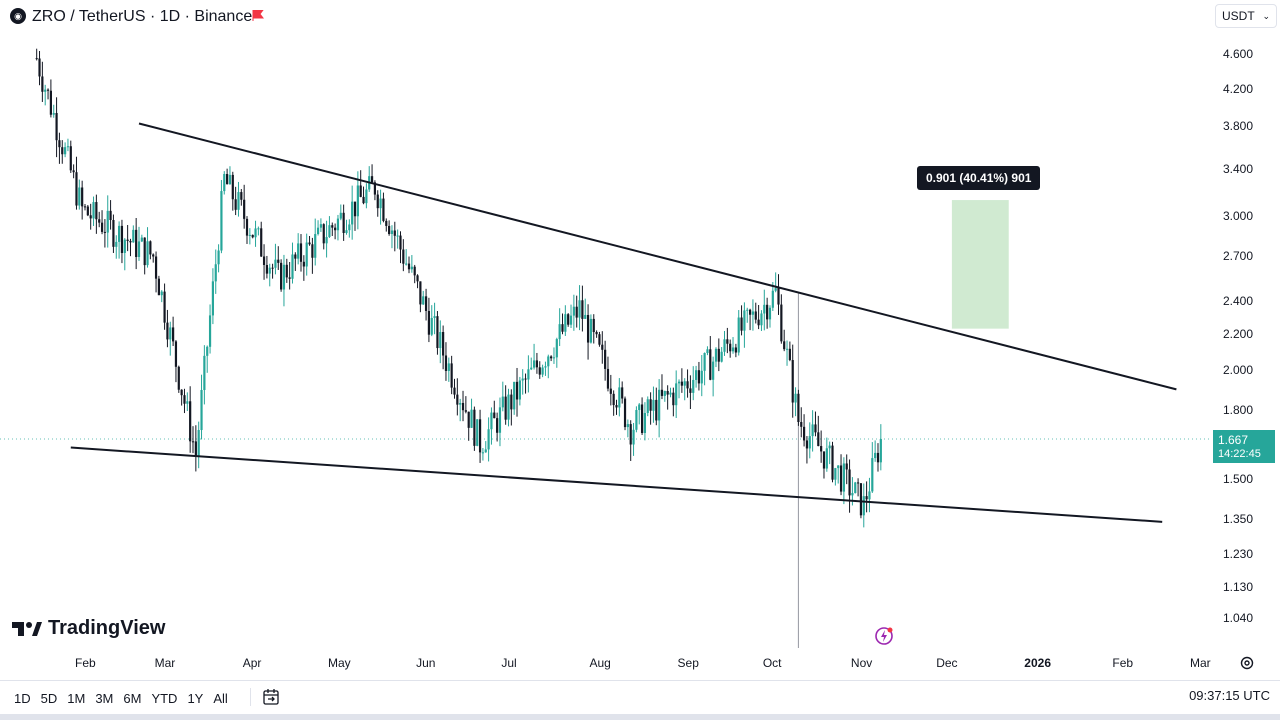 This screenshot has width=1280, height=720. What do you see at coordinates (1238, 256) in the screenshot?
I see `price-tick-label: 2.700` at bounding box center [1238, 256].